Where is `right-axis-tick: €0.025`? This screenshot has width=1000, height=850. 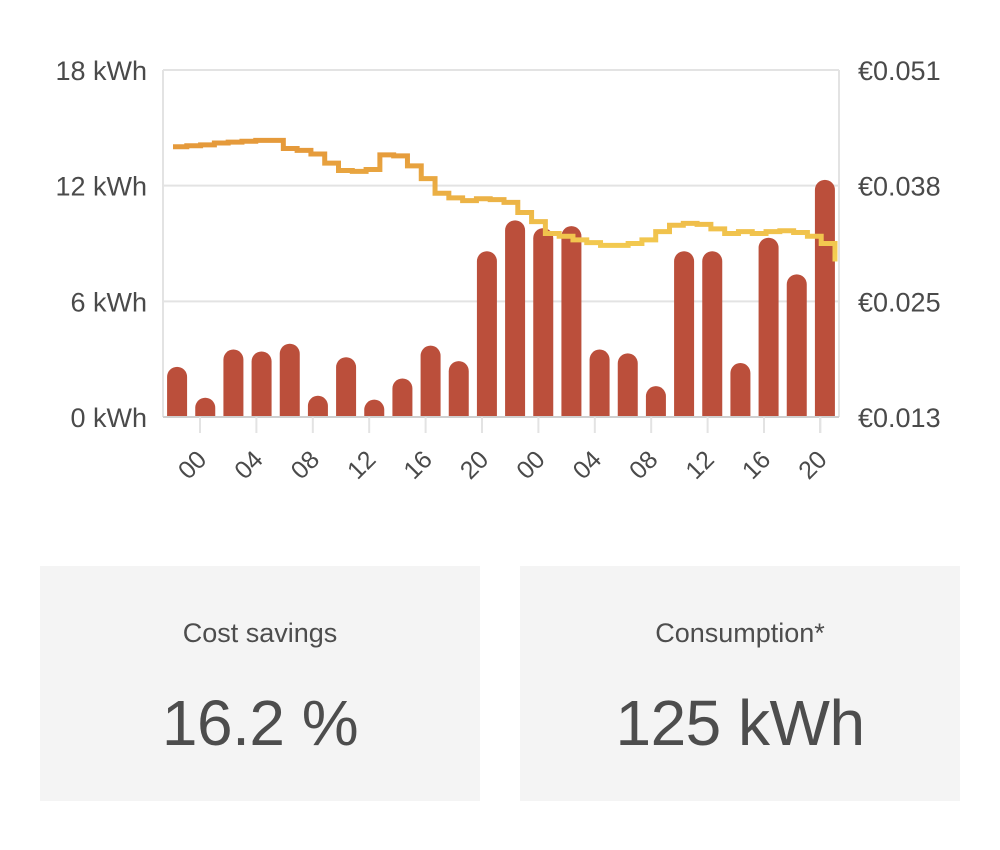 right-axis-tick: €0.025 is located at coordinates (899, 302).